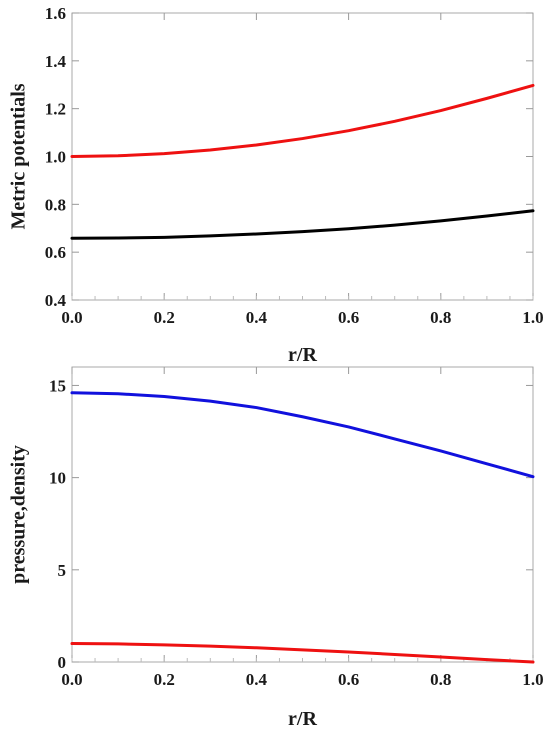 This screenshot has height=737, width=550. What do you see at coordinates (62, 570) in the screenshot?
I see `y-tick-label: 5` at bounding box center [62, 570].